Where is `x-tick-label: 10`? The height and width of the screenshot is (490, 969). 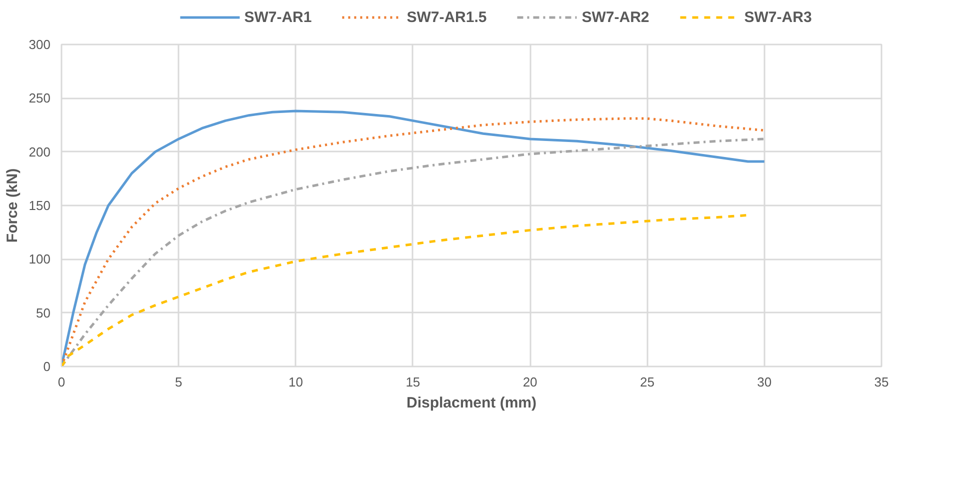 x-tick-label: 10 is located at coordinates (296, 382).